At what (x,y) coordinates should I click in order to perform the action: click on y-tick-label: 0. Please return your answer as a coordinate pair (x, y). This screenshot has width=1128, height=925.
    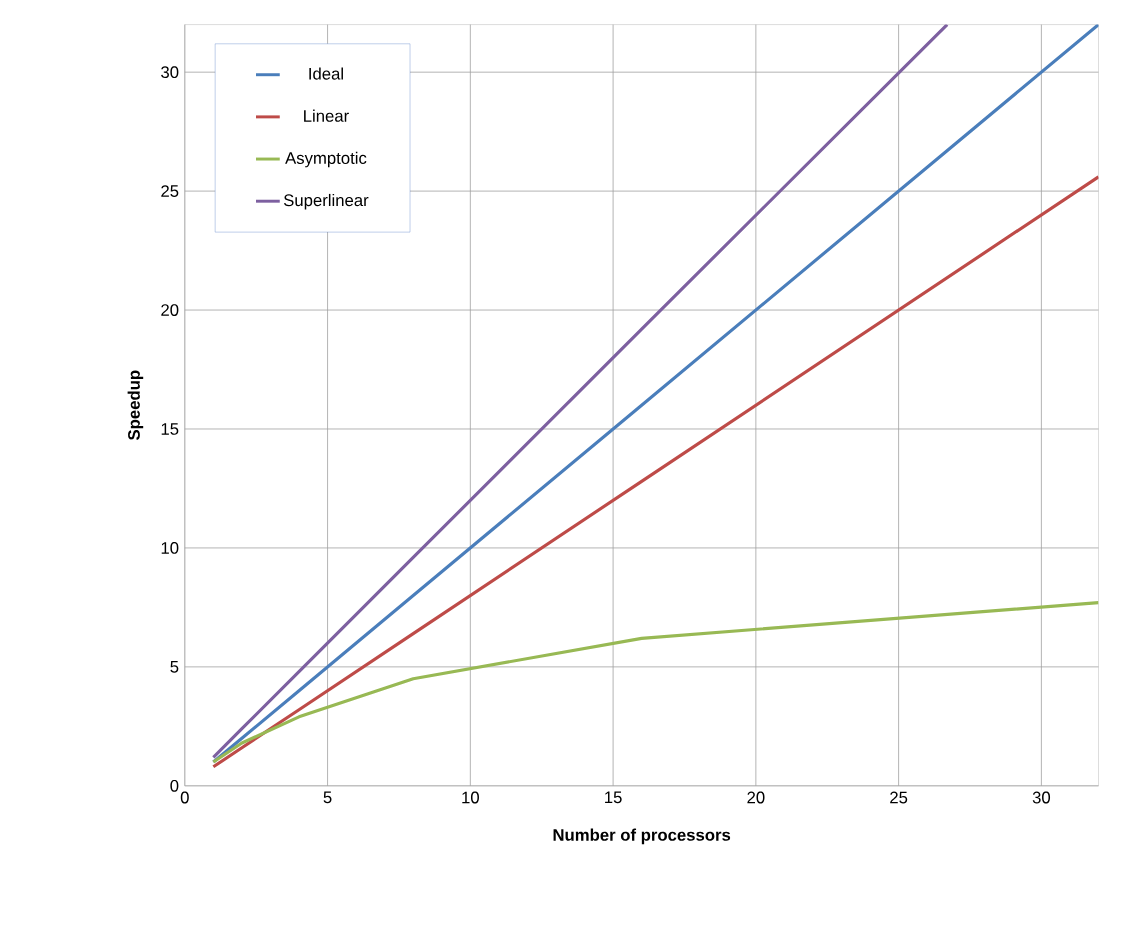
    Looking at the image, I should click on (174, 786).